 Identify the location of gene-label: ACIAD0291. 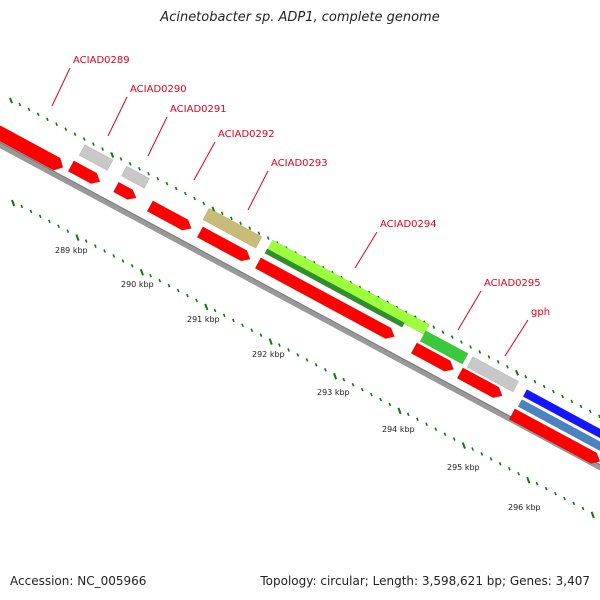
(198, 109).